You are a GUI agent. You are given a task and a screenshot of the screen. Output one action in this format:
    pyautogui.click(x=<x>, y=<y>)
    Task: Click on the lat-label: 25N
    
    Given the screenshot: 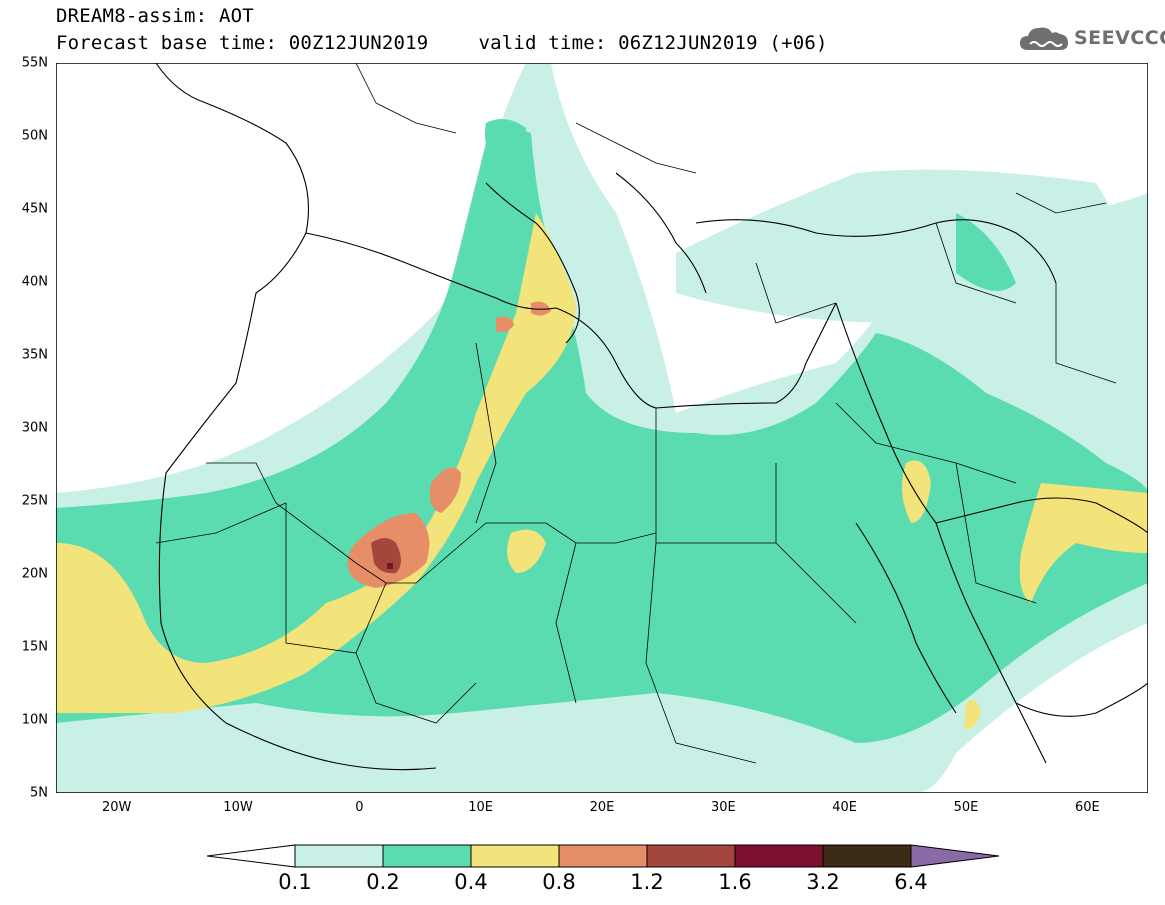 What is the action you would take?
    pyautogui.click(x=34, y=501)
    